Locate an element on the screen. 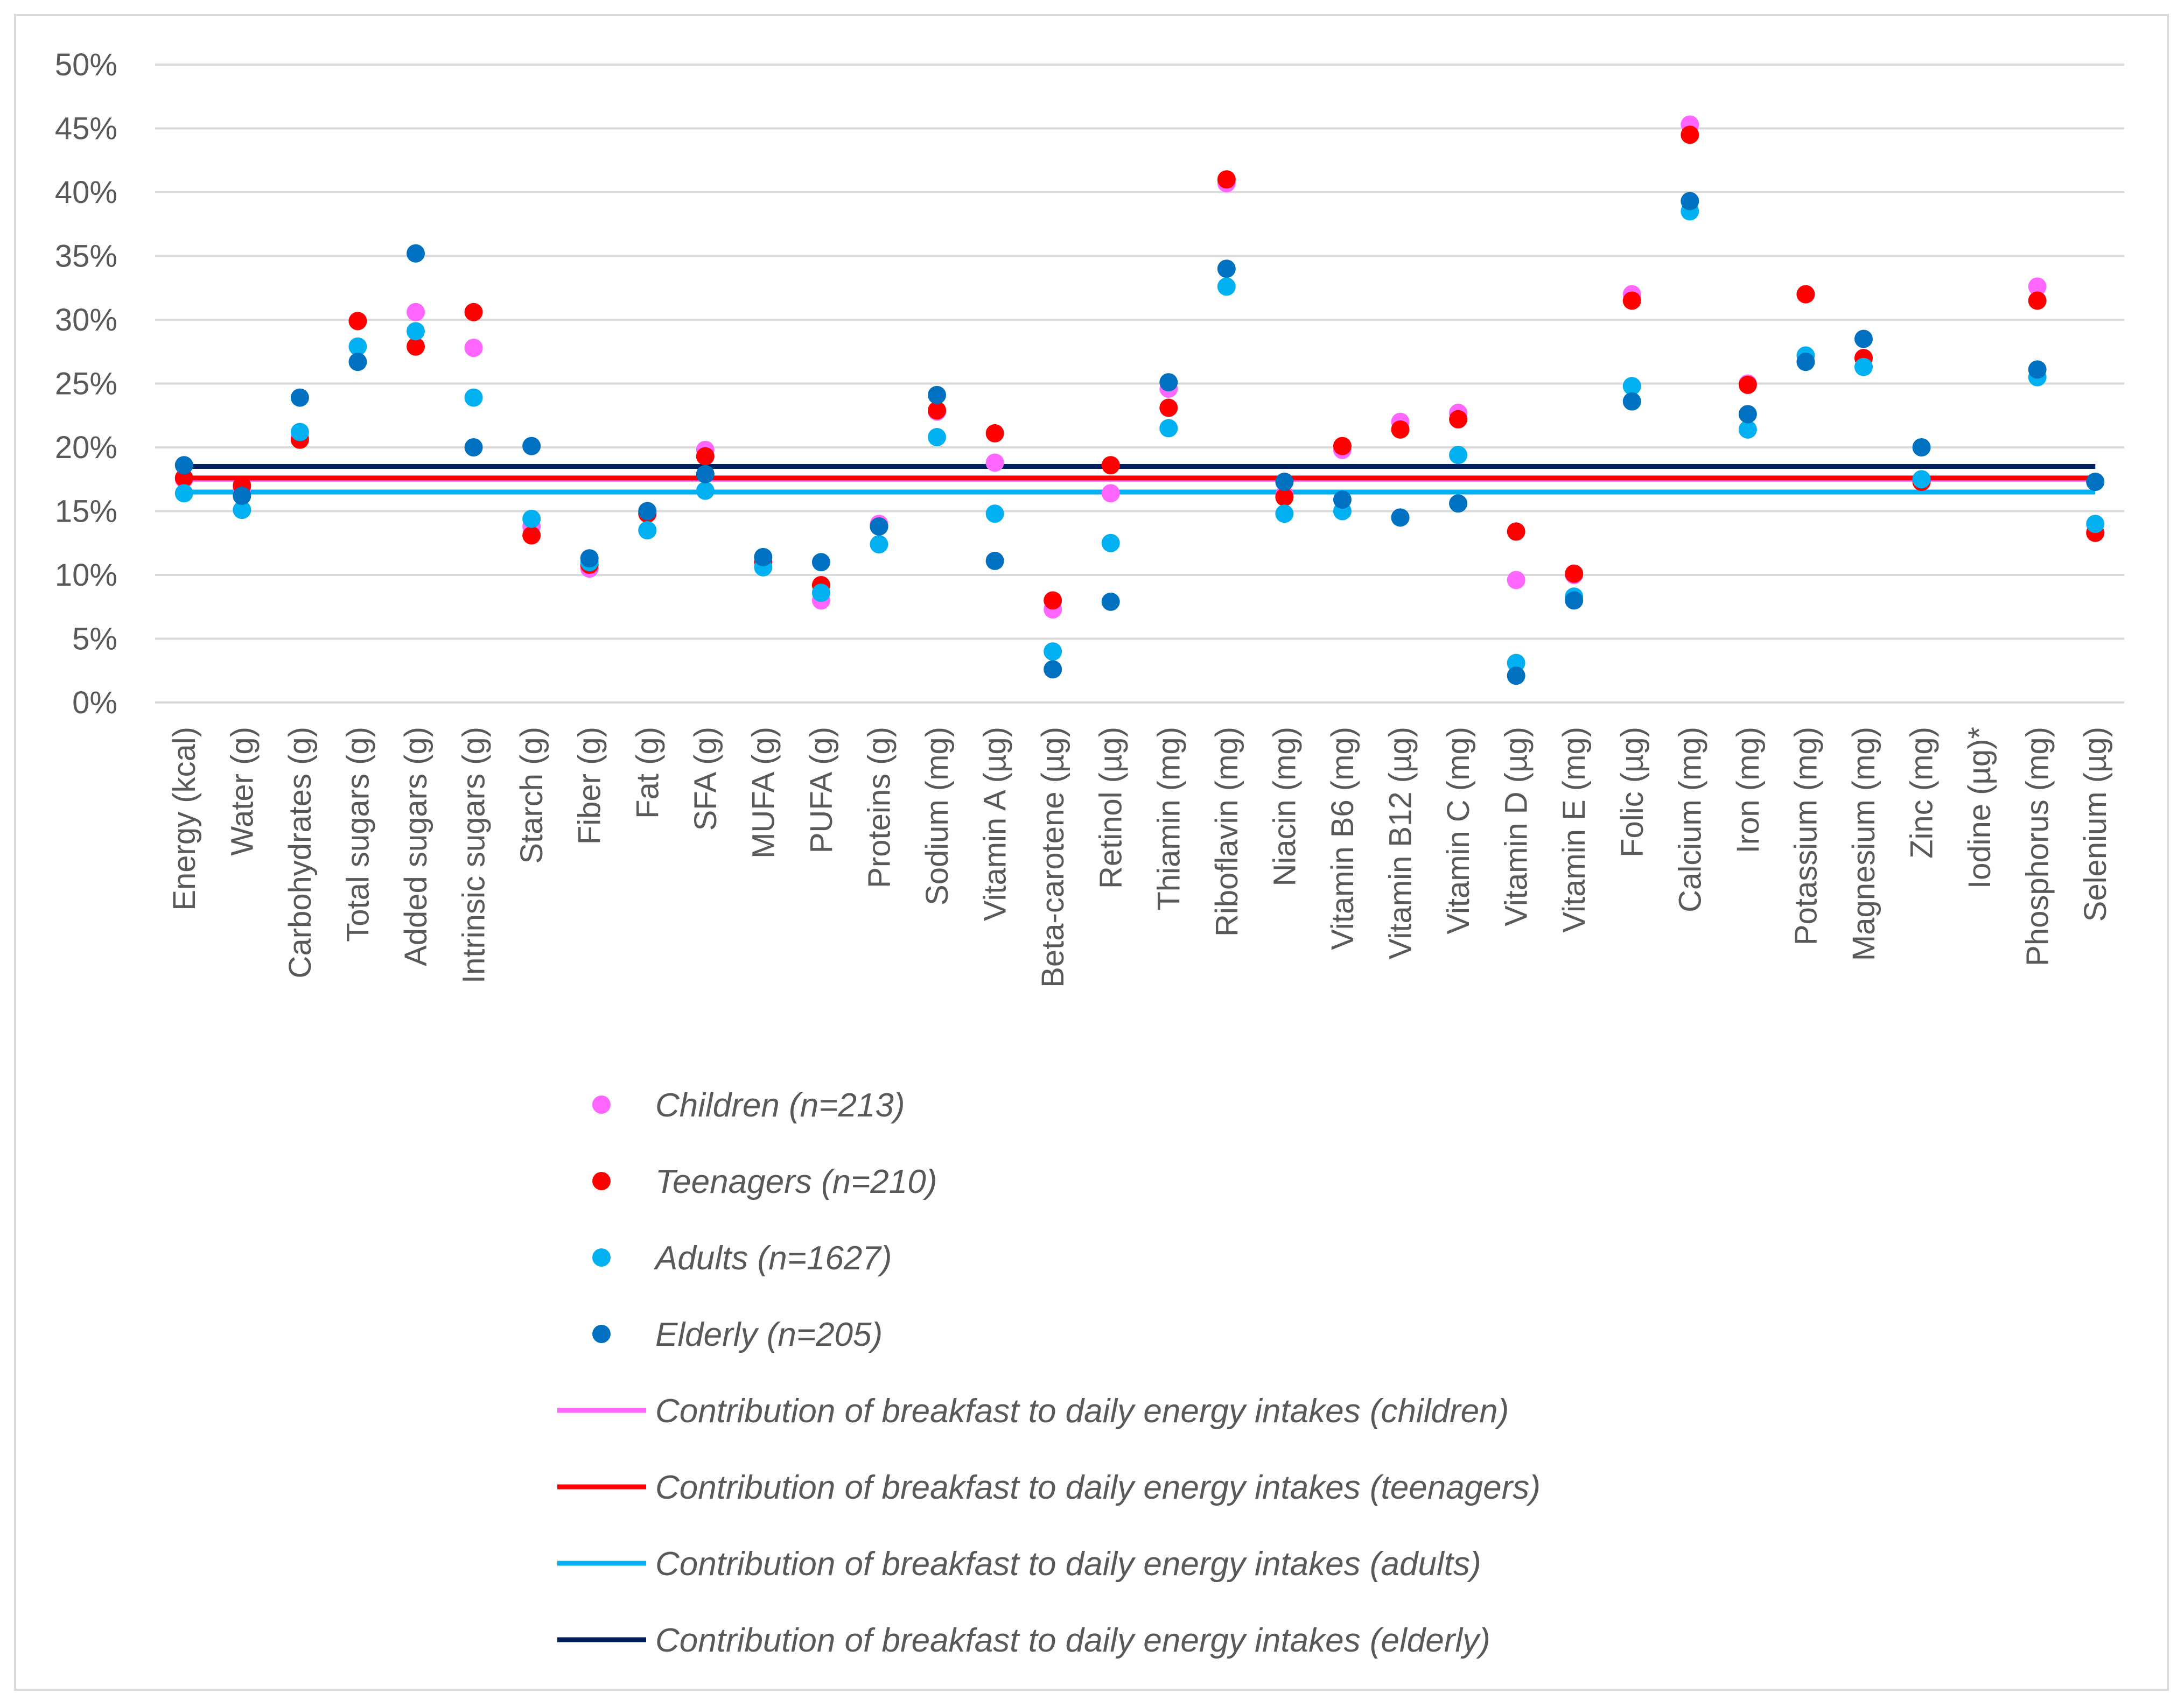 The width and height of the screenshot is (2184, 1707). y-axis-ticks: 0% 5% 10% 15% 20% 25% 30% 35% 40% 45% 50% is located at coordinates (86, 383).